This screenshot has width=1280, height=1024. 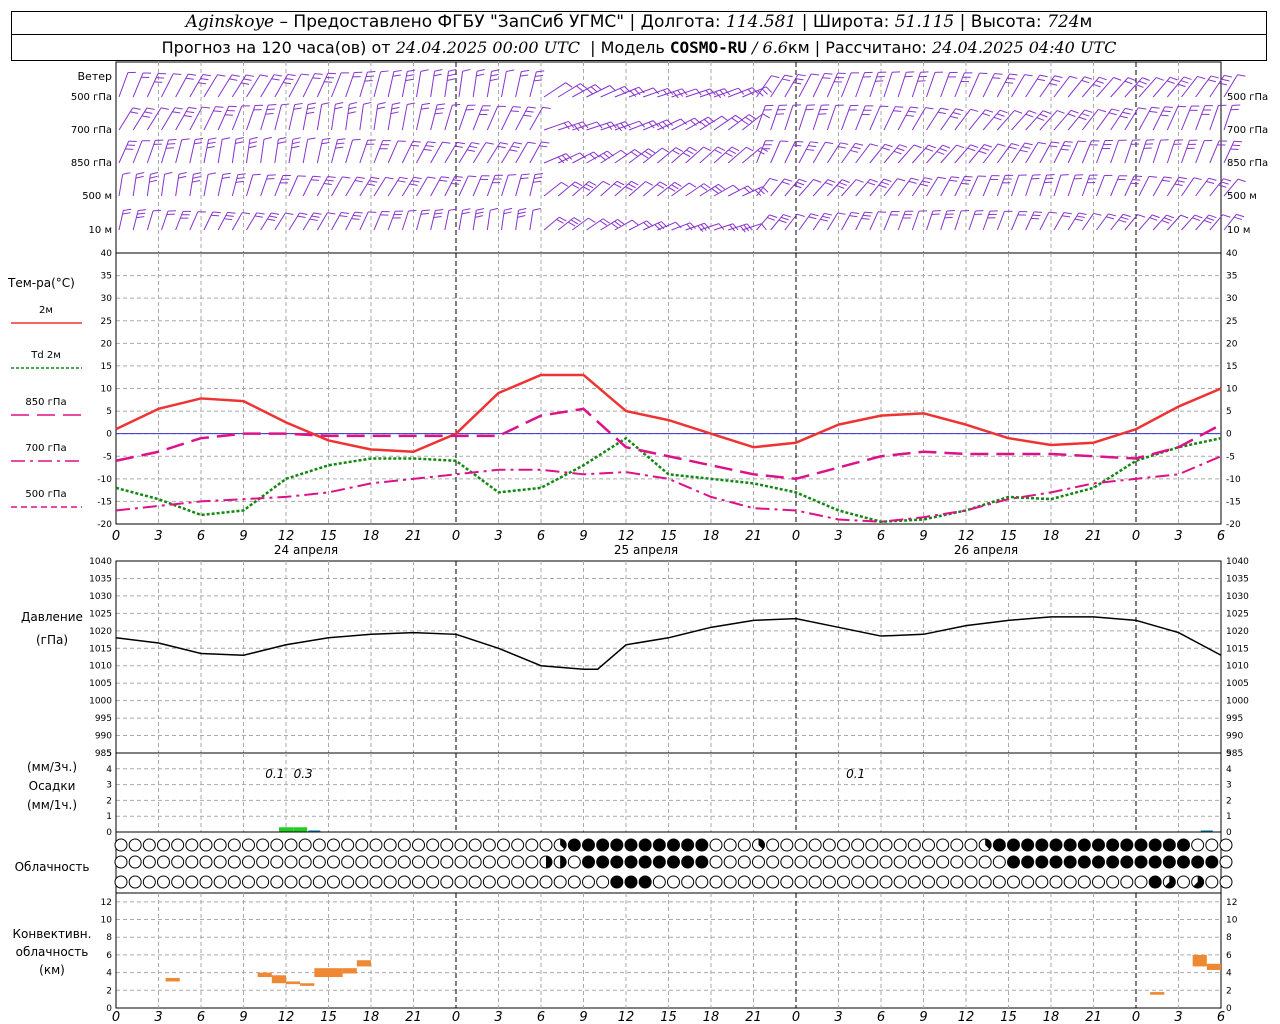 What do you see at coordinates (855, 774) in the screenshot?
I see `precip-annotation: 0.1` at bounding box center [855, 774].